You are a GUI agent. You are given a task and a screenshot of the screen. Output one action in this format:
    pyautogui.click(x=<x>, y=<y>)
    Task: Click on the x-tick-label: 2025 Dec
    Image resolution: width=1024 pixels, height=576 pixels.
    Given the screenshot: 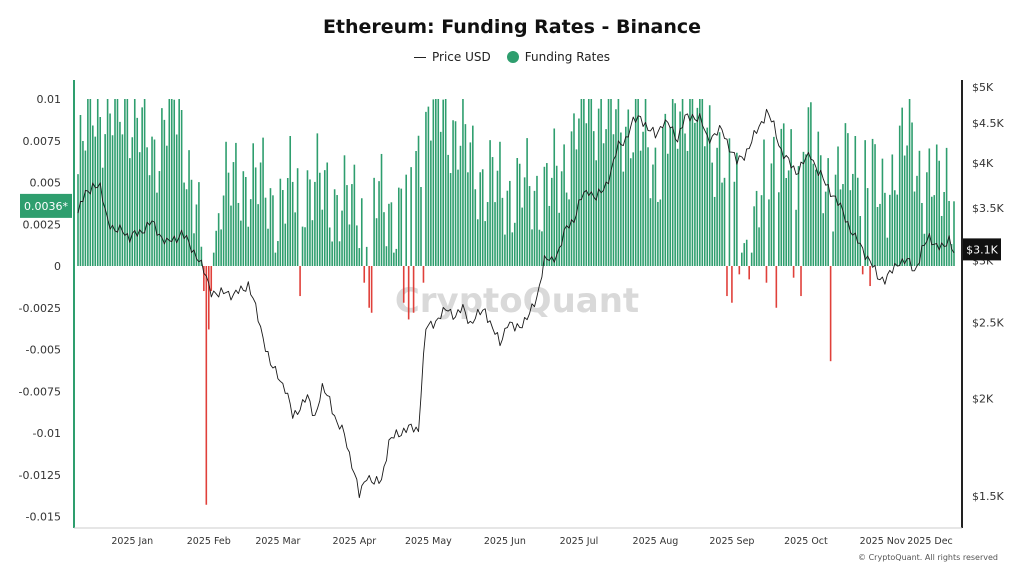 What is the action you would take?
    pyautogui.click(x=930, y=541)
    